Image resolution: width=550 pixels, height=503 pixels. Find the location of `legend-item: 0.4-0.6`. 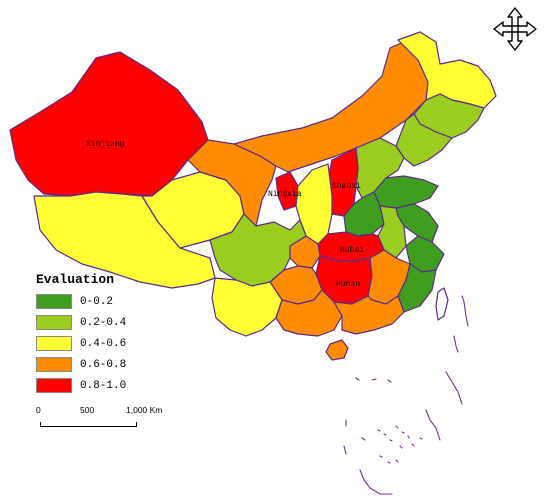

legend-item: 0.4-0.6 is located at coordinates (81, 343).